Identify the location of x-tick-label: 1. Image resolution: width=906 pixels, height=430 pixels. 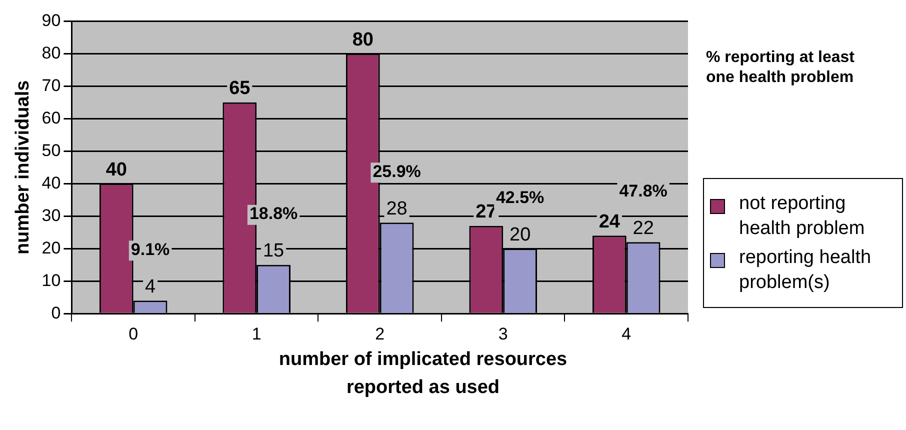
(257, 334).